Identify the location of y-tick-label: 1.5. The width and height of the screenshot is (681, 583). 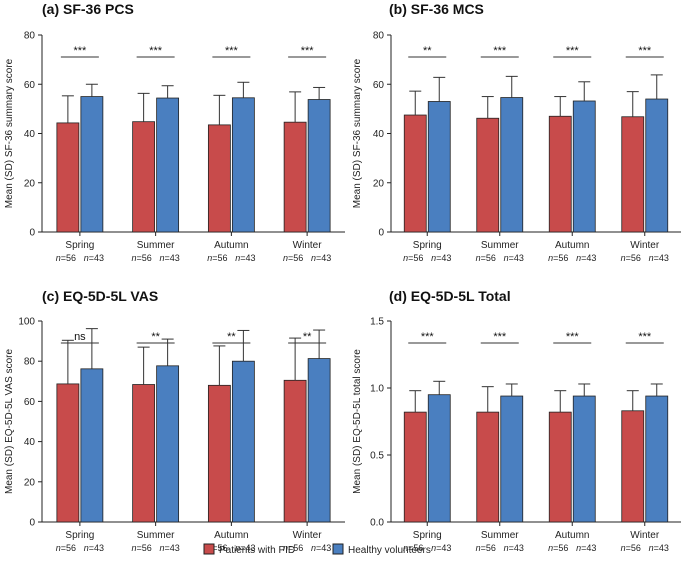
(377, 322).